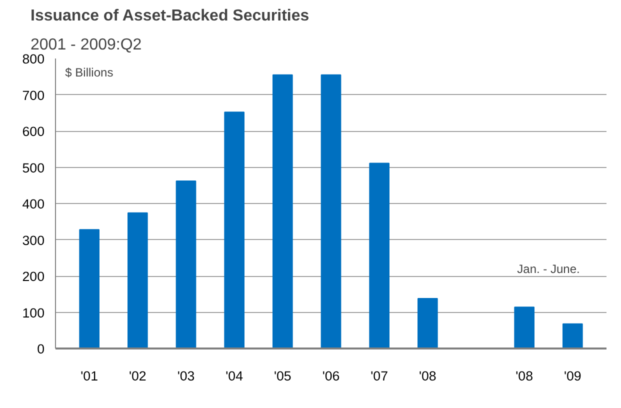  What do you see at coordinates (33, 312) in the screenshot?
I see `y-tick-label: 100` at bounding box center [33, 312].